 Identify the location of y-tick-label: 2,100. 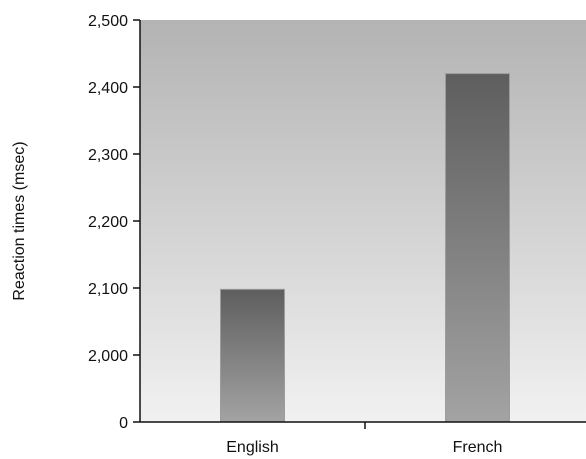
(108, 289).